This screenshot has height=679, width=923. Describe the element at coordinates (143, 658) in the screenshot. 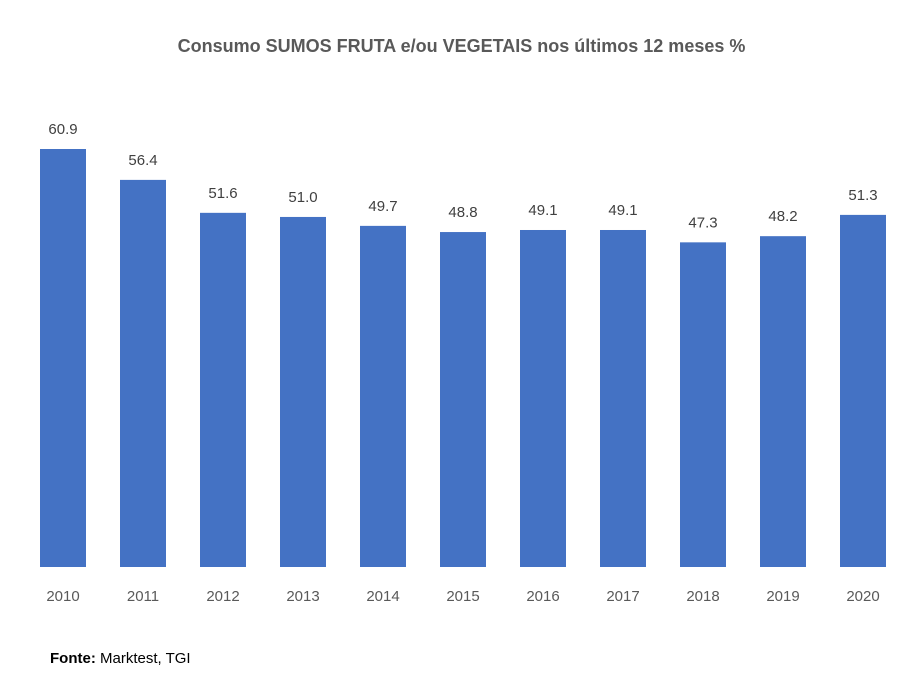

I see `source-text: Marktest, TGI` at that location.